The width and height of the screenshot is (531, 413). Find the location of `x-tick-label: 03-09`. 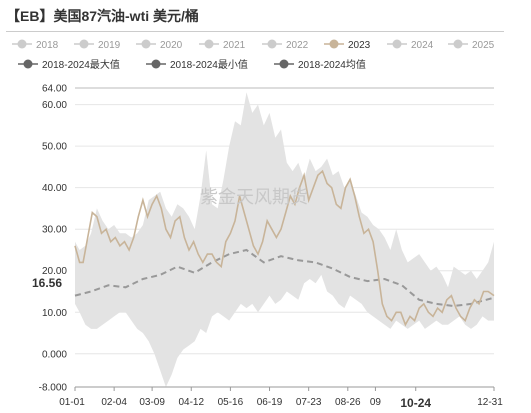

x-tick-label: 03-09 is located at coordinates (152, 402).